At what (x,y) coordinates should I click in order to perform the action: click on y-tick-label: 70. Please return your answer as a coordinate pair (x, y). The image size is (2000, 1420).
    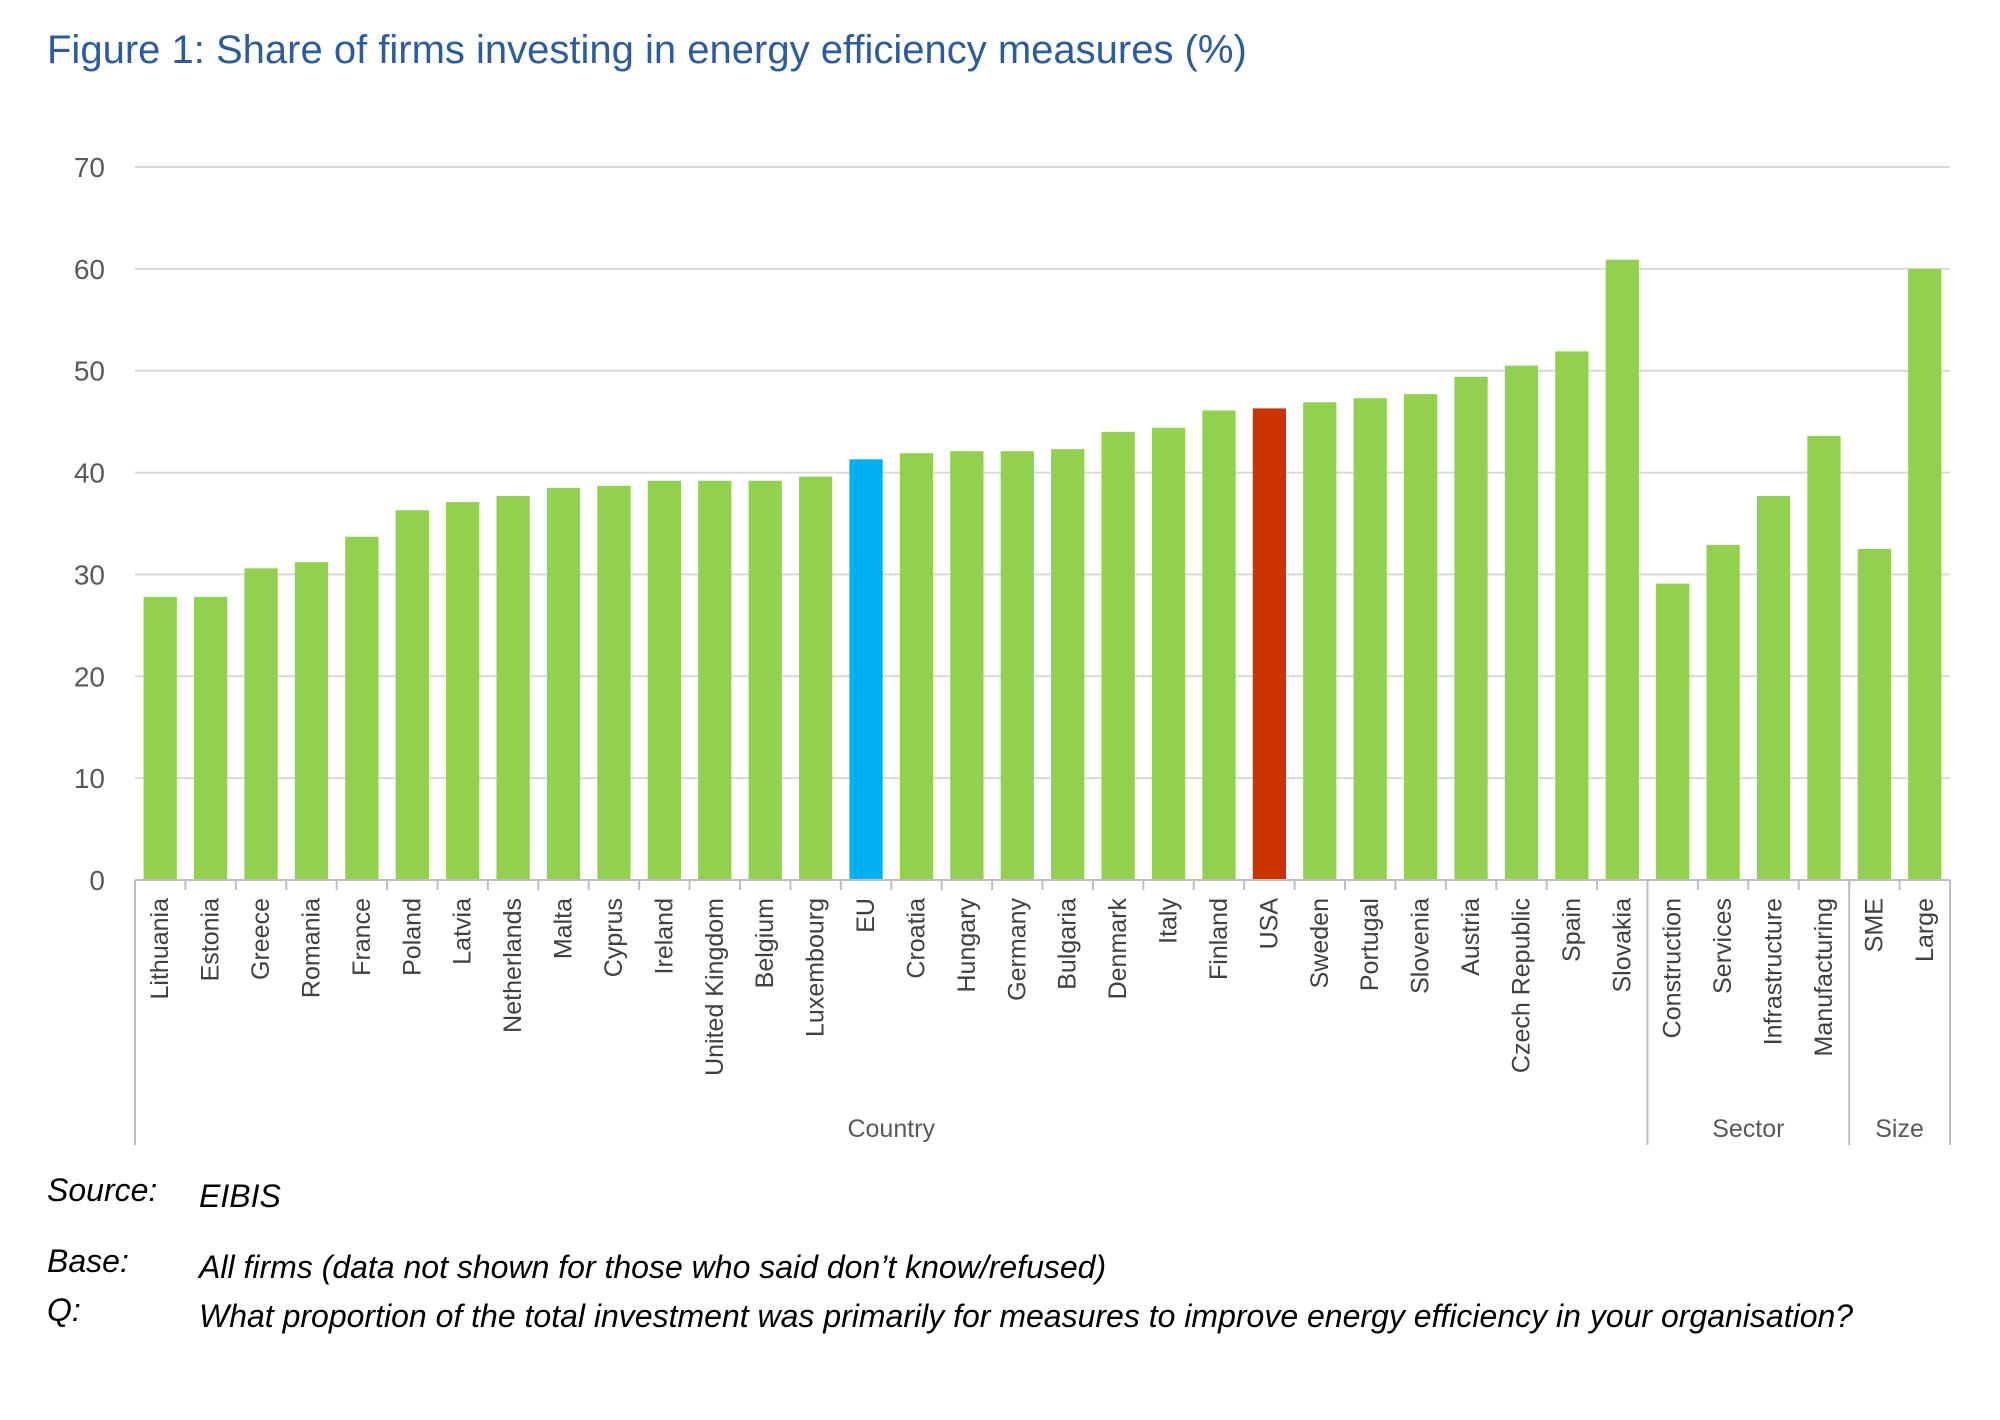
    Looking at the image, I should click on (89, 167).